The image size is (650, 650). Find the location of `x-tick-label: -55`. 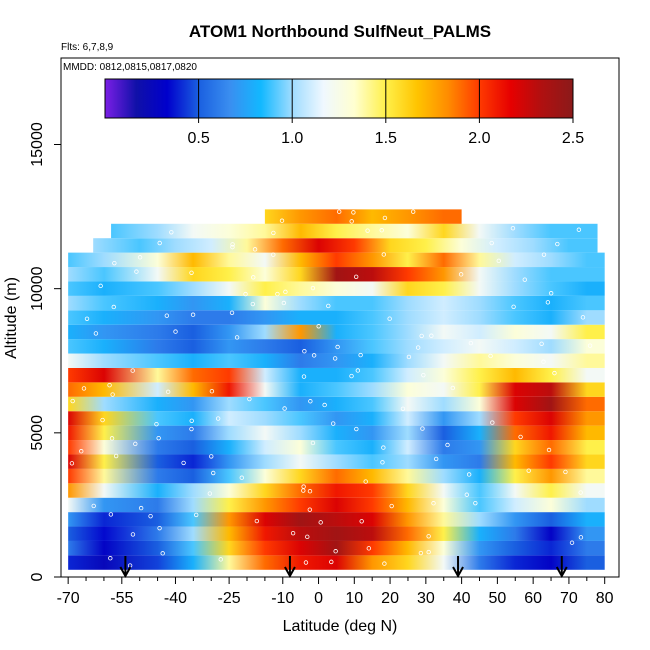

x-tick-label: -55 is located at coordinates (121, 598).